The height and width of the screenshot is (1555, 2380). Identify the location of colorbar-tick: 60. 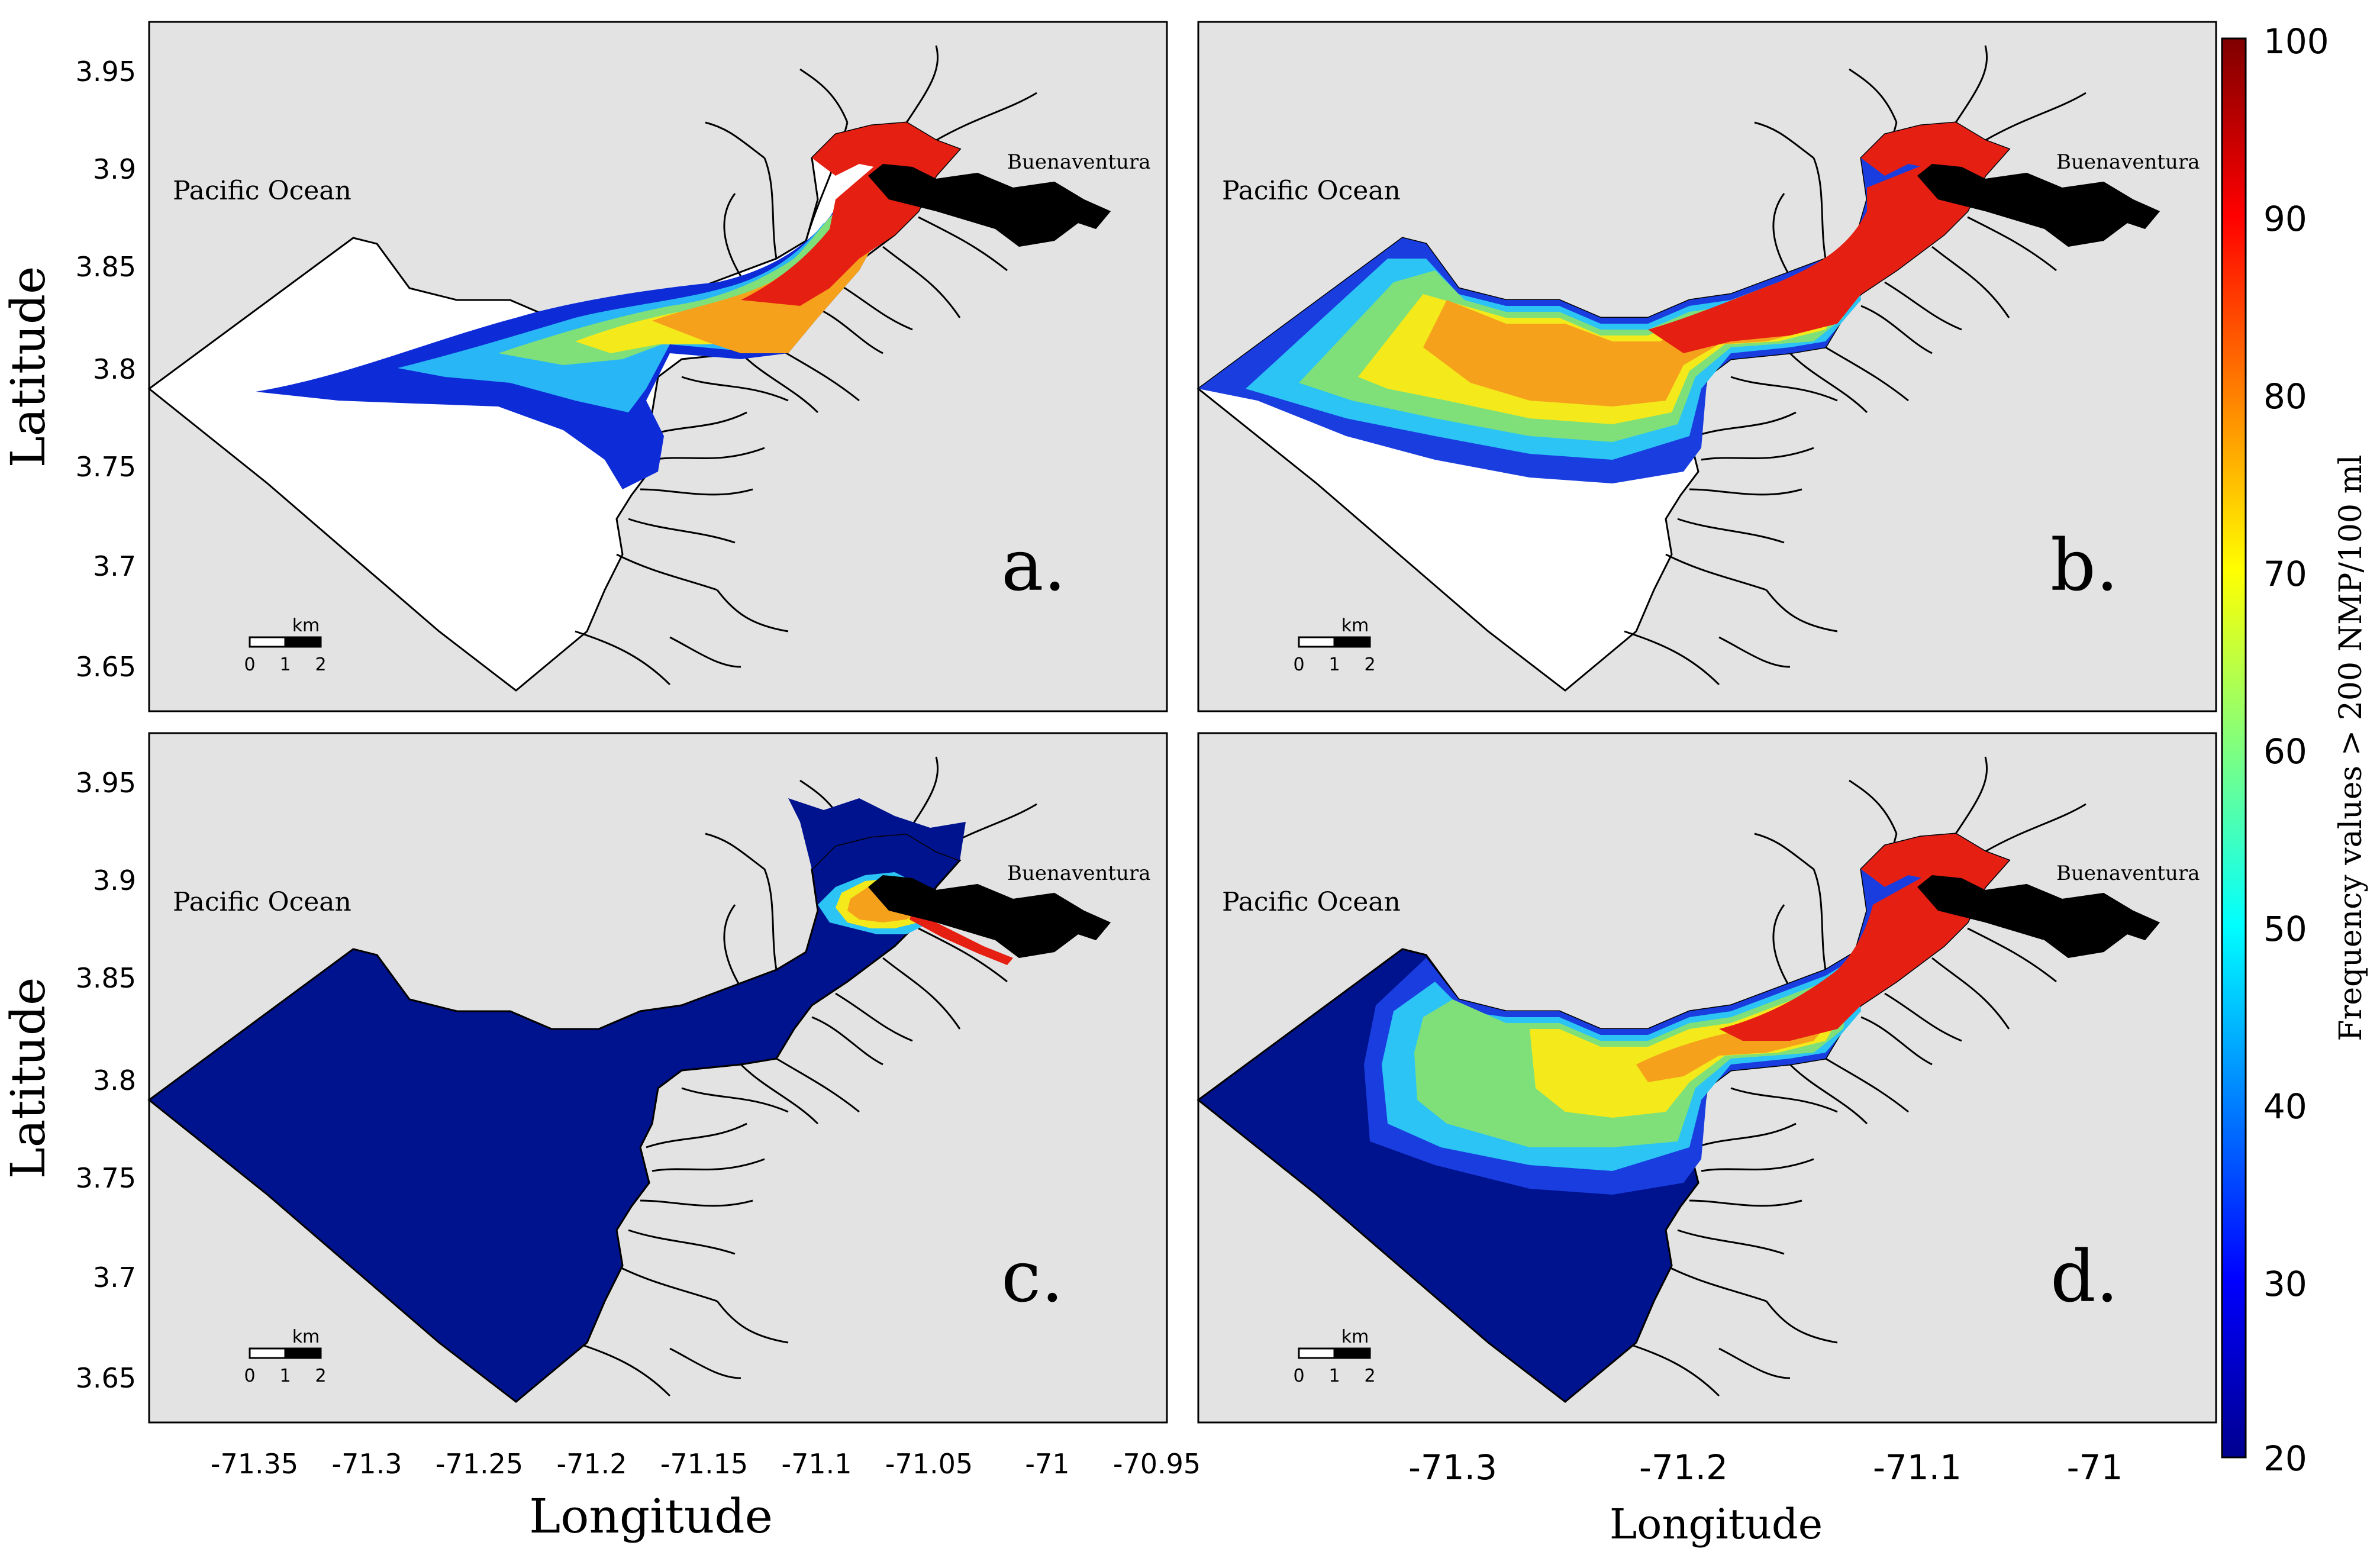
(2285, 752).